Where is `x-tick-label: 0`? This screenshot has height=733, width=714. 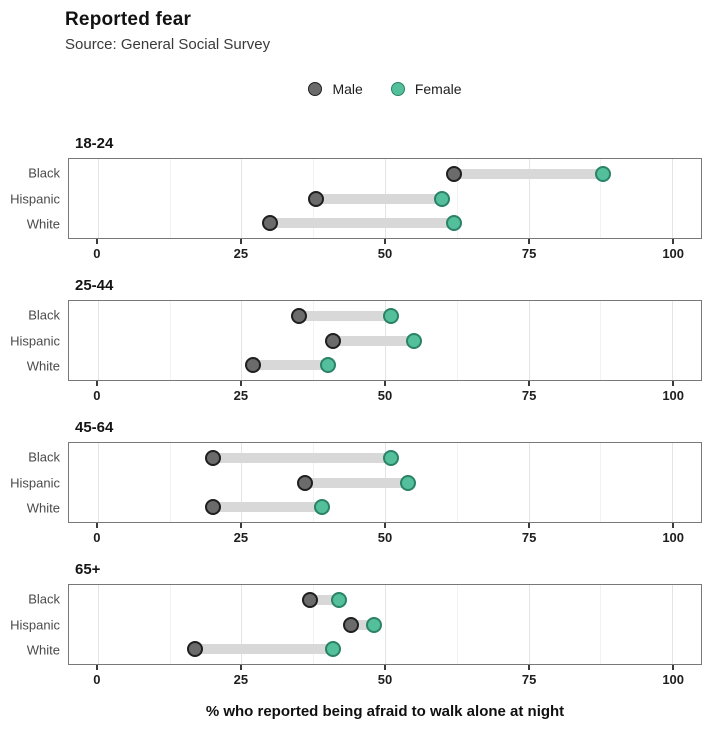
x-tick-label: 0 is located at coordinates (97, 537).